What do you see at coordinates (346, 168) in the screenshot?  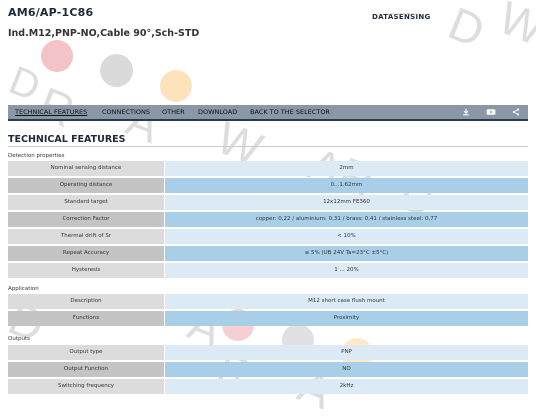 I see `row-value: 2mm` at bounding box center [346, 168].